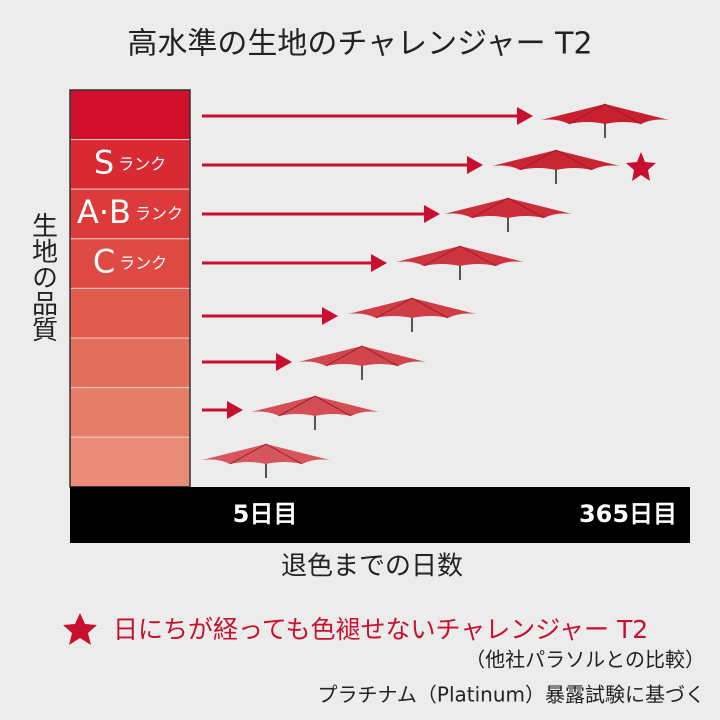 Image resolution: width=720 pixels, height=720 pixels. What do you see at coordinates (104, 262) in the screenshot?
I see `rank-letter: C` at bounding box center [104, 262].